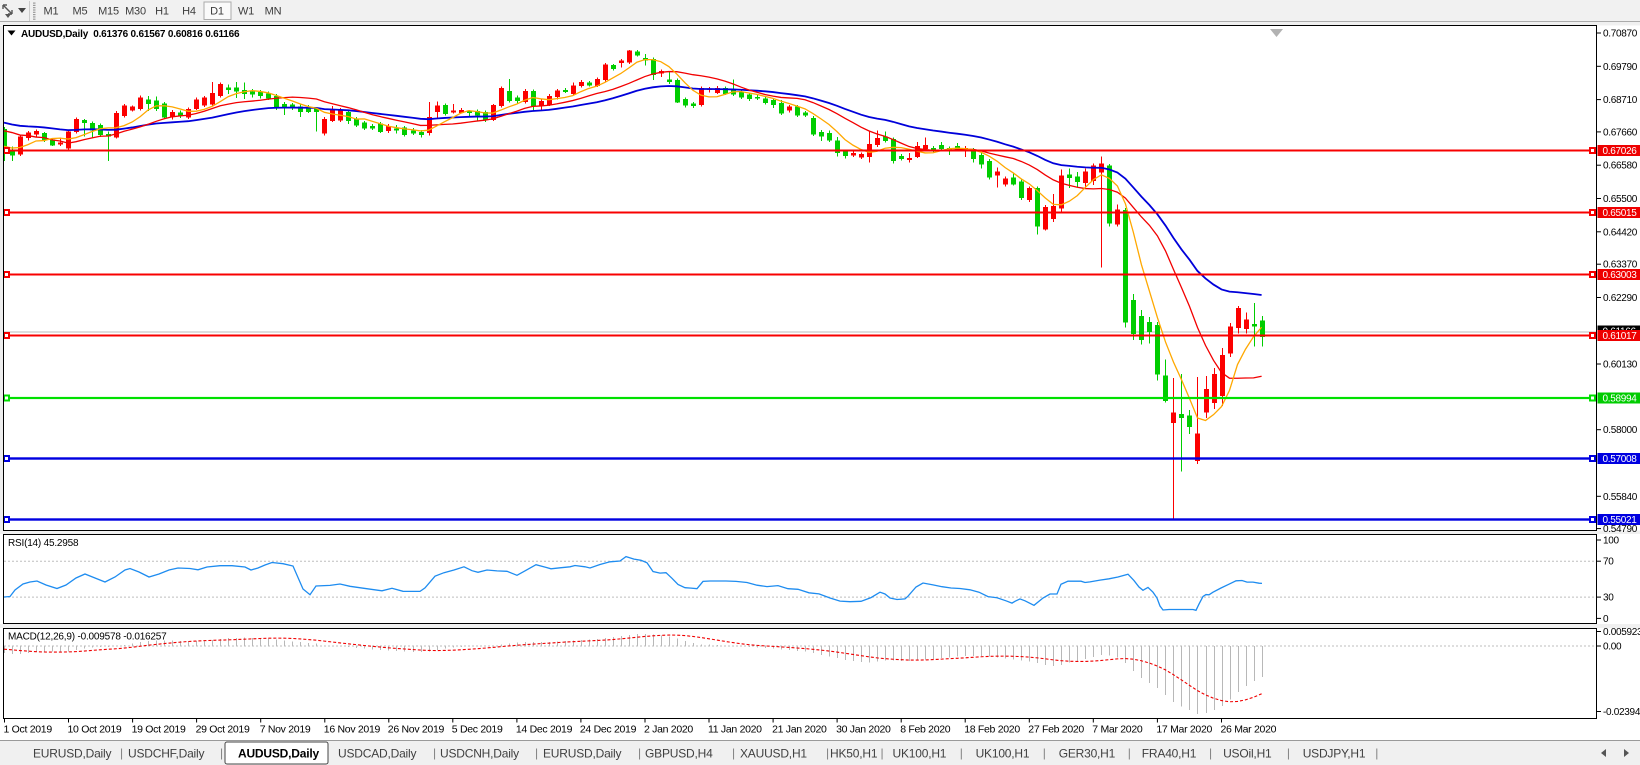 This screenshot has width=1640, height=765. What do you see at coordinates (28, 730) in the screenshot?
I see `svg-text: 1 Oct 2019` at bounding box center [28, 730].